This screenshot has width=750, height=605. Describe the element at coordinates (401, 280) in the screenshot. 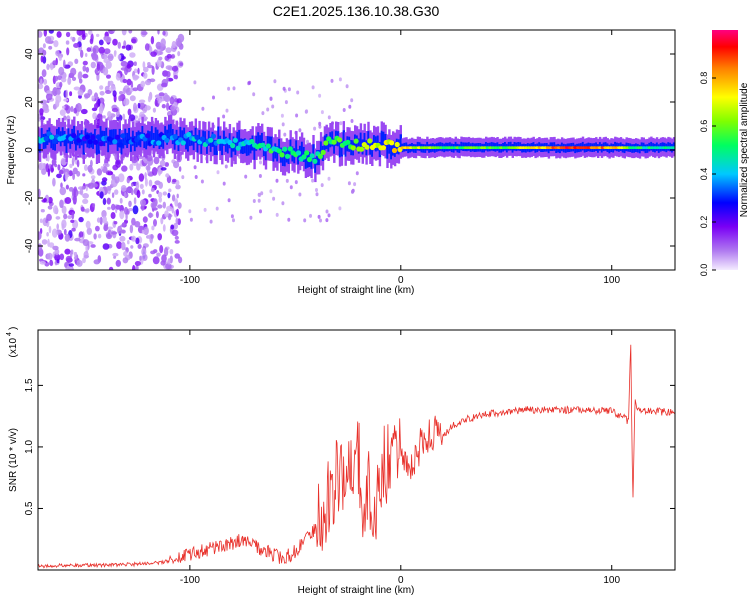

I see `x-tick-label: 0` at that location.